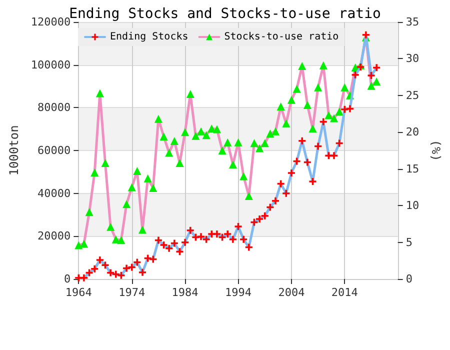 Image resolution: width=450 pixels, height=350 pixels. What do you see at coordinates (344, 292) in the screenshot?
I see `x-tick-label: 2014` at bounding box center [344, 292].